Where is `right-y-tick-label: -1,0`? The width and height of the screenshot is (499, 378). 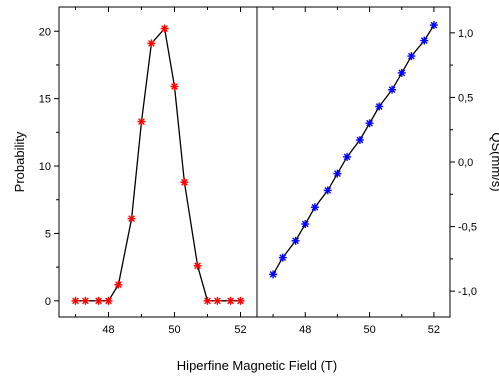
right-y-tick-label: -1,0 is located at coordinates (467, 292).